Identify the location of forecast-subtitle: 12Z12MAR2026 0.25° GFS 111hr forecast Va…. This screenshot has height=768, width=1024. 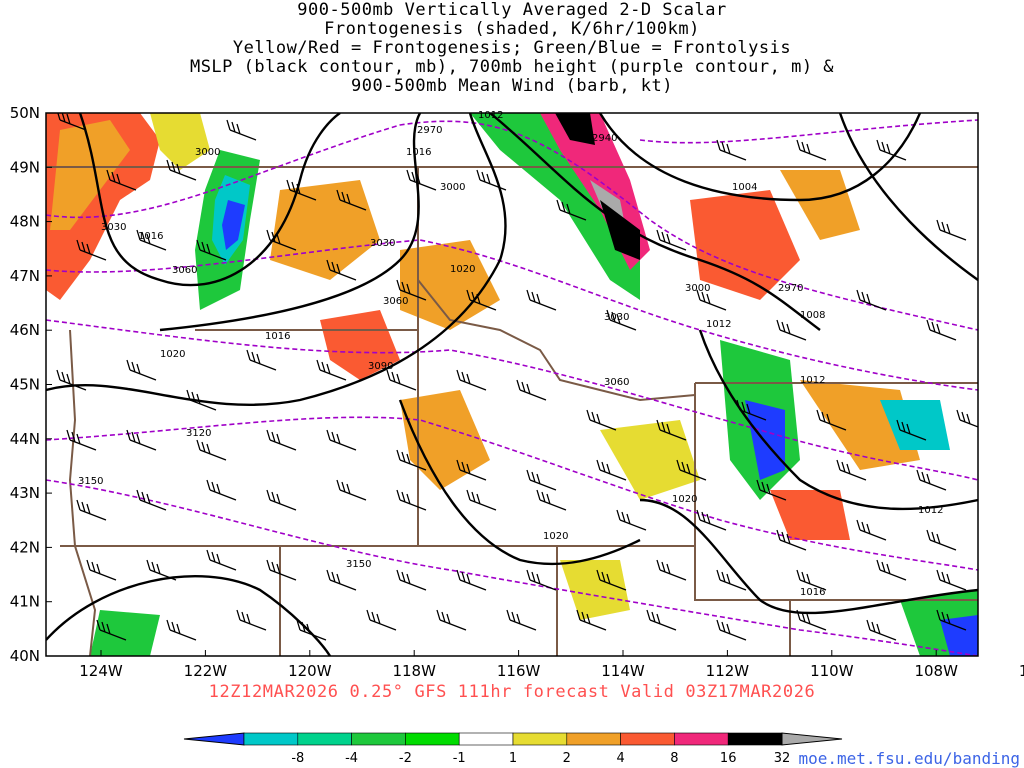
(512, 692).